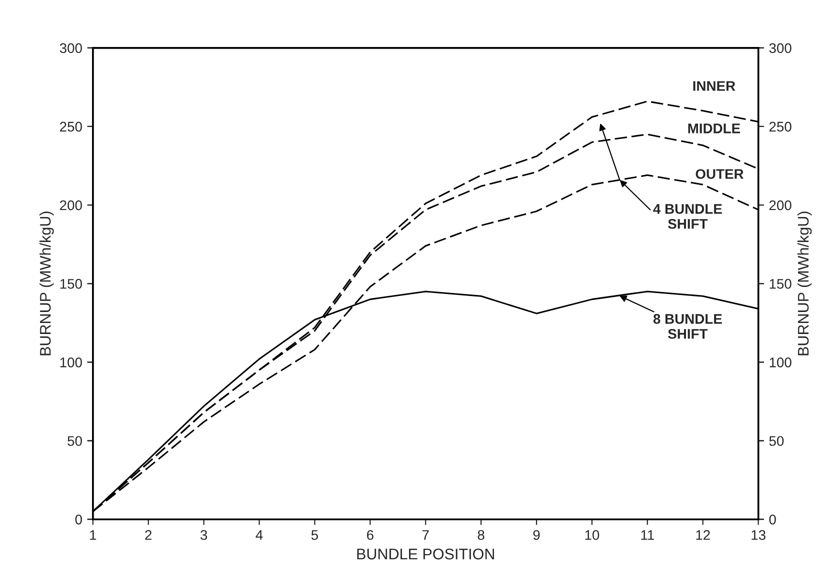  I want to click on series-label: MIDDLE, so click(714, 129).